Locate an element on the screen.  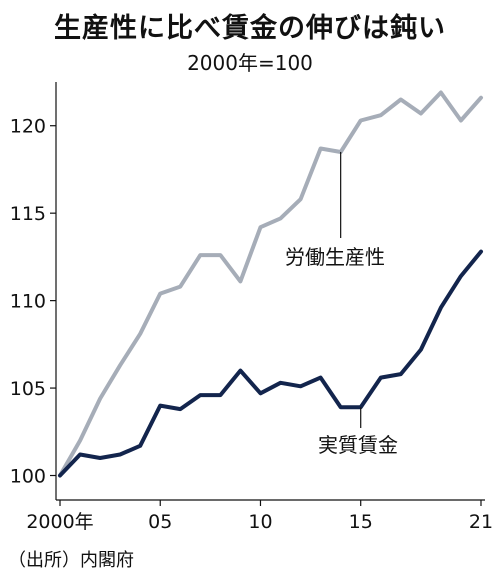
x-tick-label: 05 is located at coordinates (160, 522).